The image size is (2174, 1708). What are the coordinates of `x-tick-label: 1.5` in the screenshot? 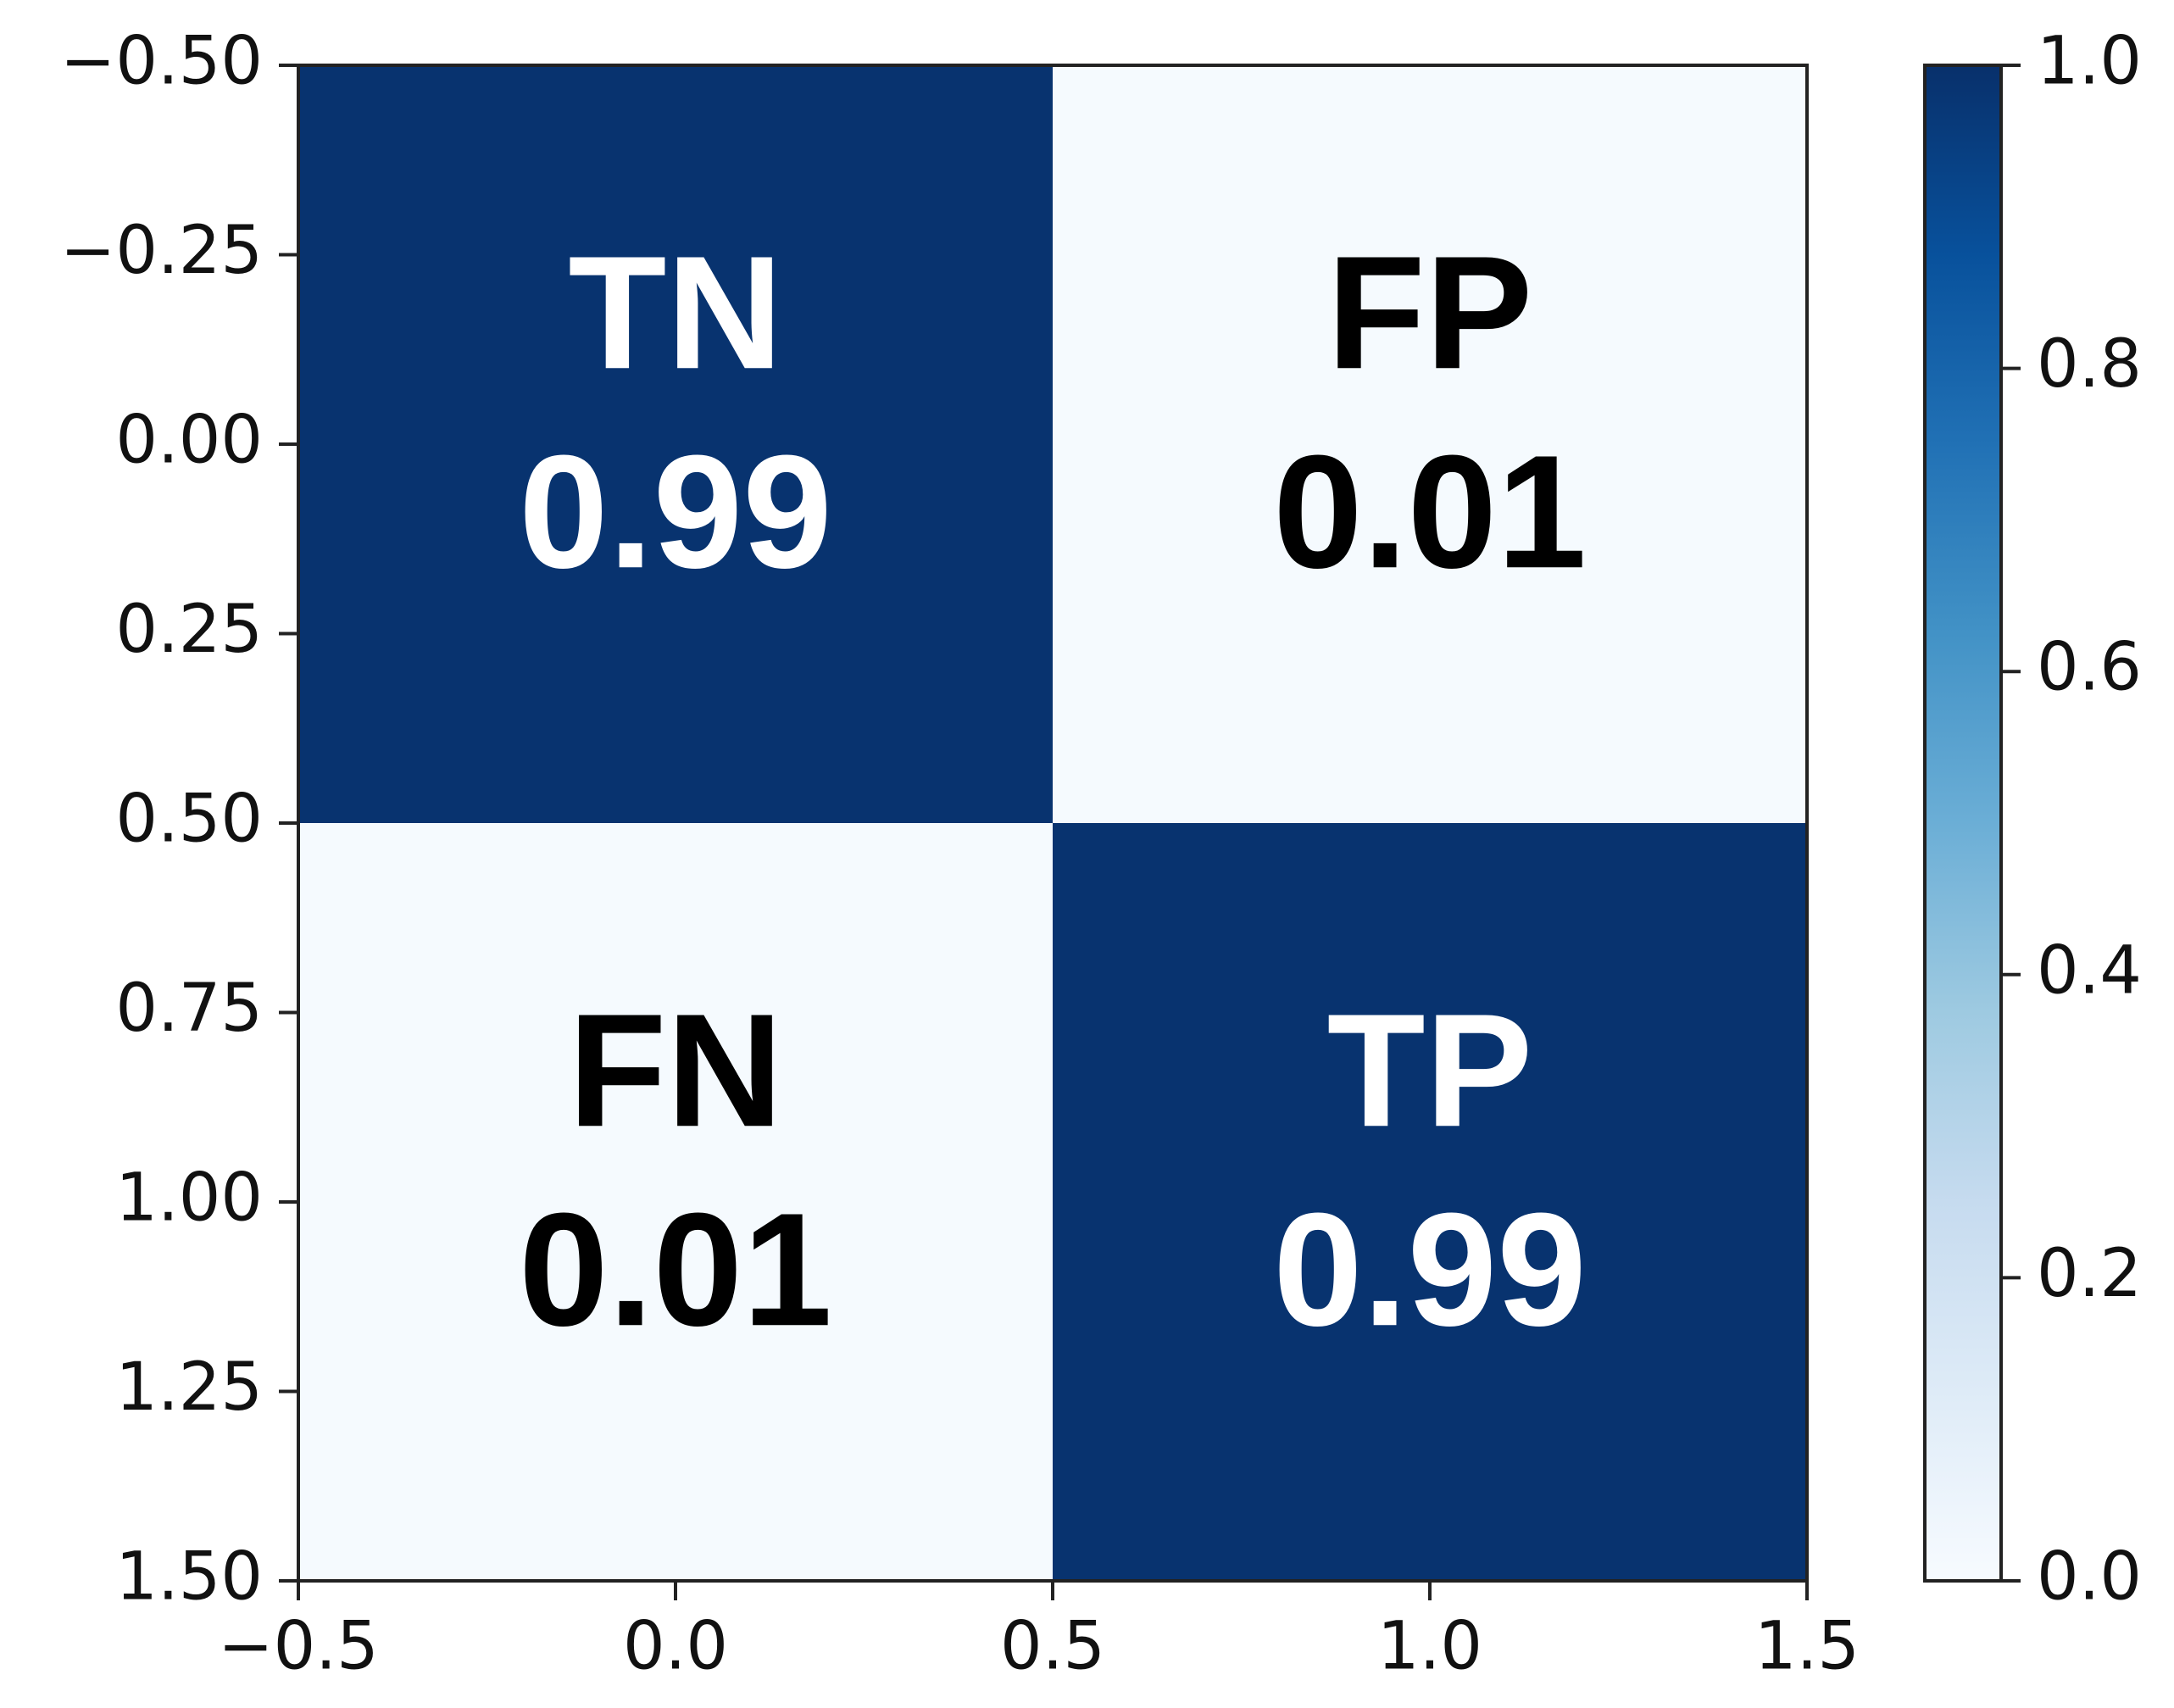 It's located at (1807, 1646).